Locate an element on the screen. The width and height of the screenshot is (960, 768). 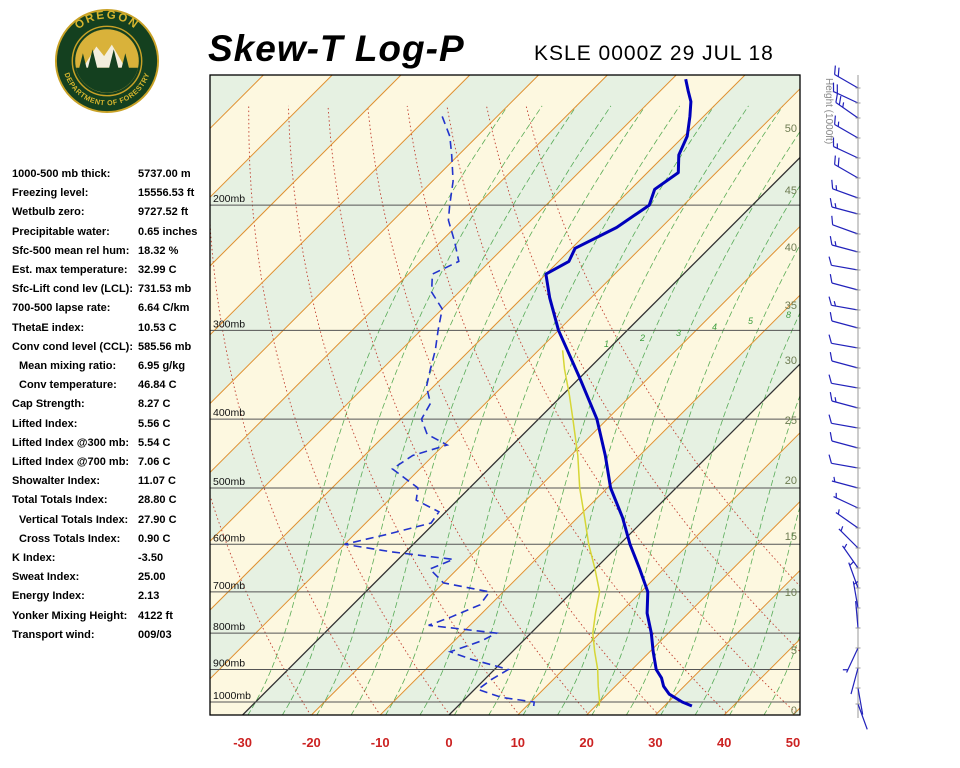
index-row: Energy Index: 2.13 is located at coordinates (114, 596).